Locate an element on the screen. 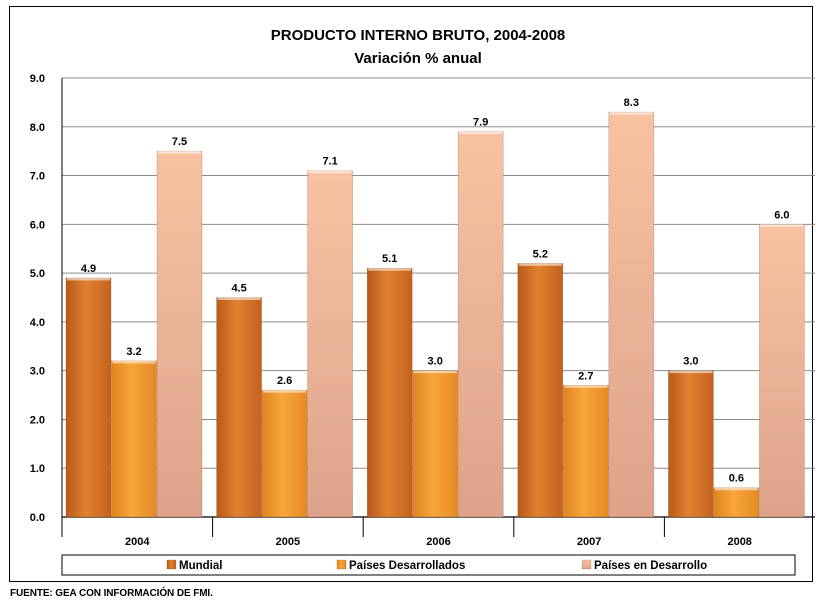  data-label: 8.3 is located at coordinates (631, 103).